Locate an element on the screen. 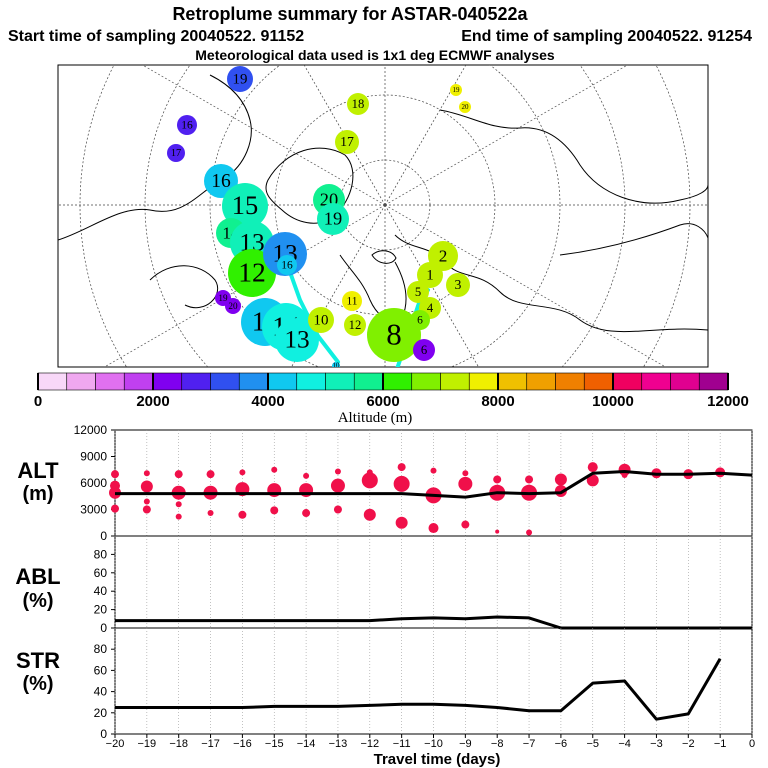 The width and height of the screenshot is (768, 768). plume-point: 3 is located at coordinates (458, 285).